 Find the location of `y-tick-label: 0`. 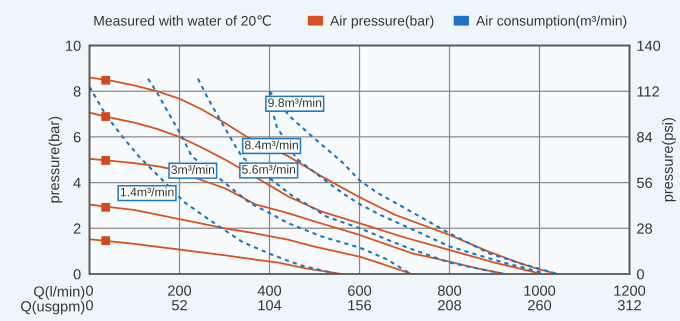

y-tick-label: 0 is located at coordinates (77, 274).